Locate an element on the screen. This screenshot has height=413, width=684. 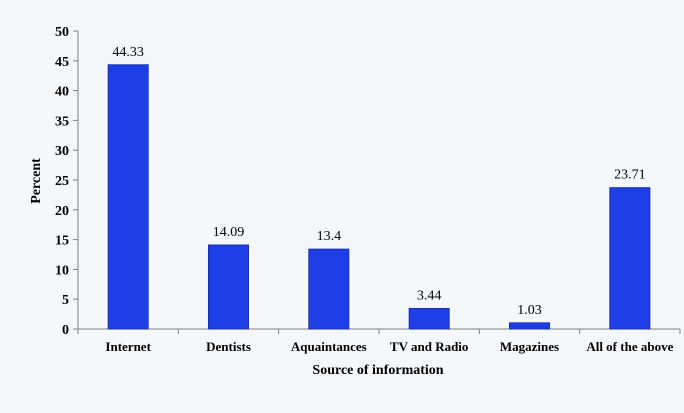
y-tick-label: 10 is located at coordinates (62, 270).